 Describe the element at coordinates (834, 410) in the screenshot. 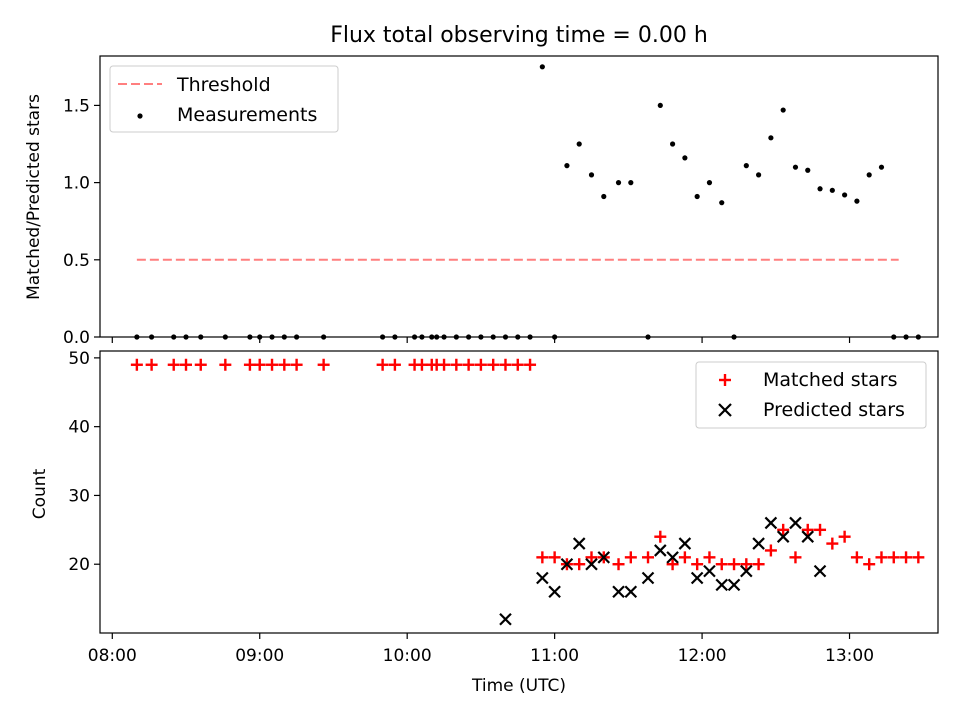

I see `predicted-legend-label: Predicted stars` at that location.